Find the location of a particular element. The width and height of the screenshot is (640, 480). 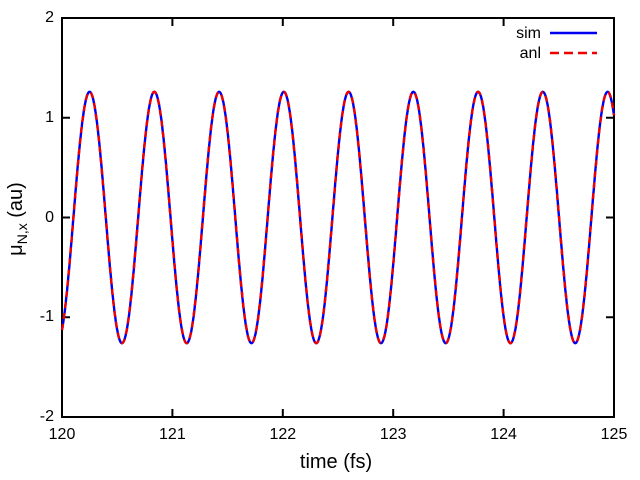

x-tick-label: 125 is located at coordinates (614, 434).